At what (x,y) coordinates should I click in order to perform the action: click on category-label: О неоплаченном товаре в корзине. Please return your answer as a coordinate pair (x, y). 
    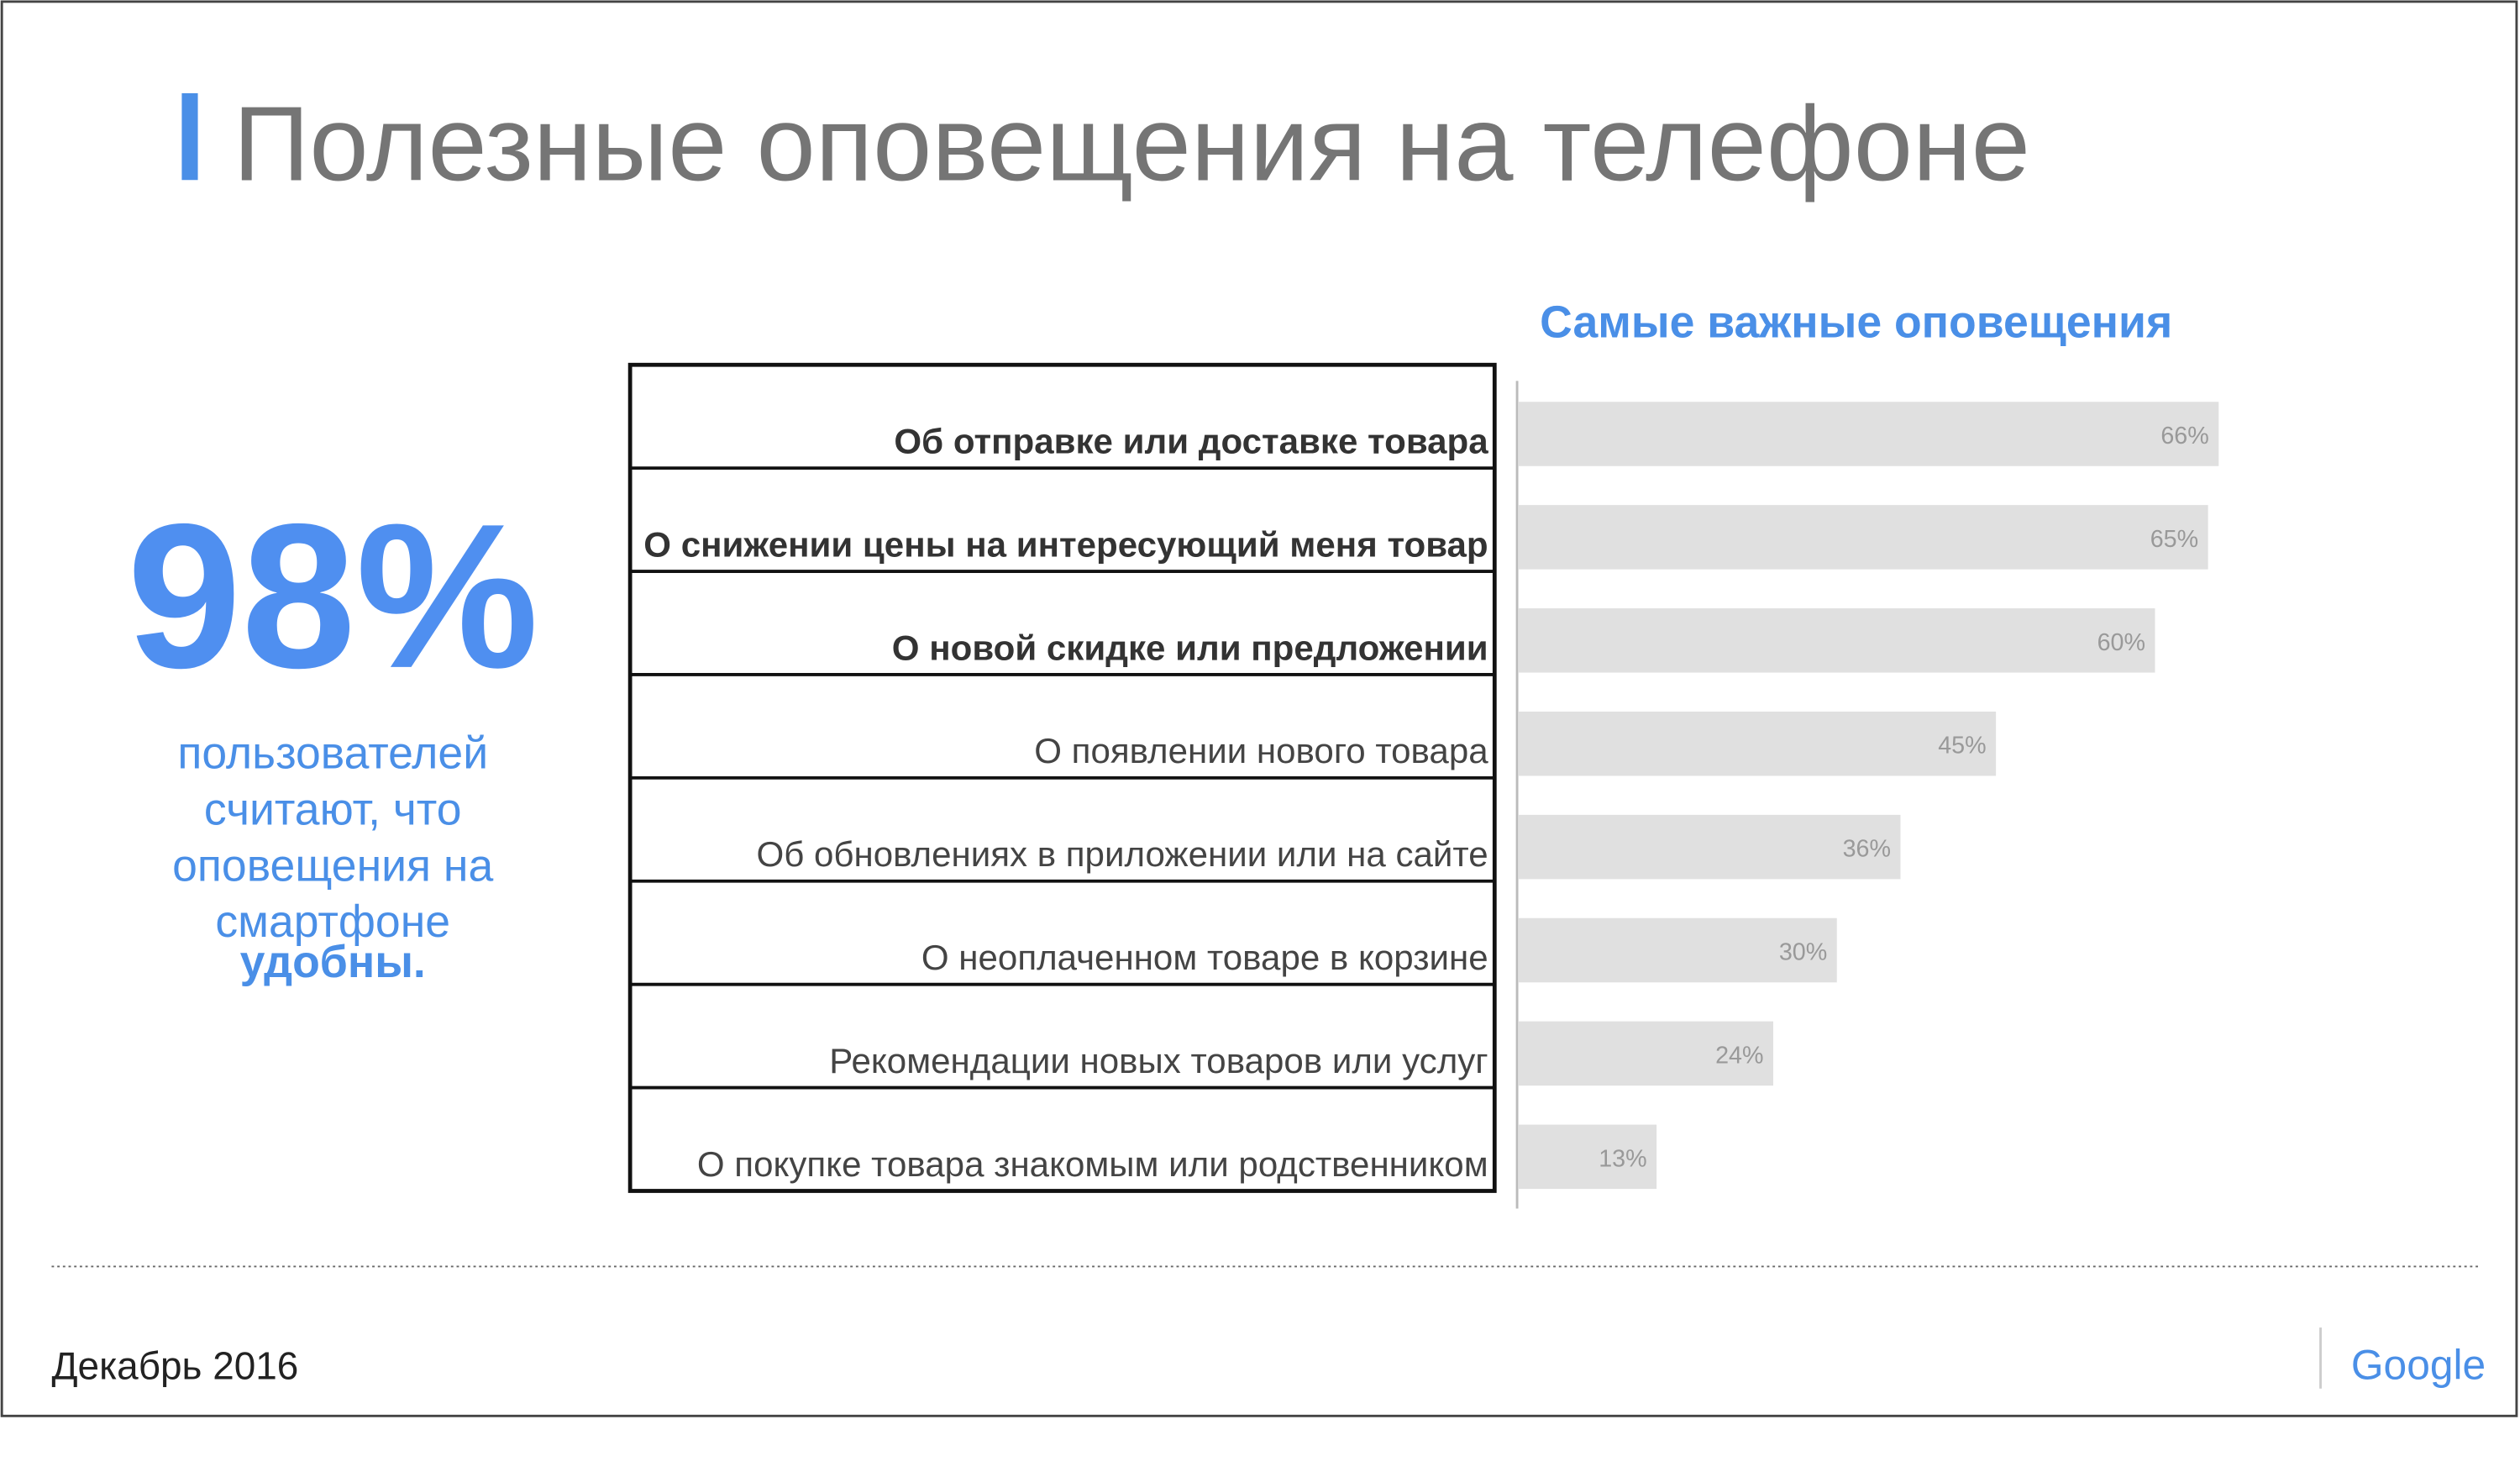
    Looking at the image, I should click on (1204, 958).